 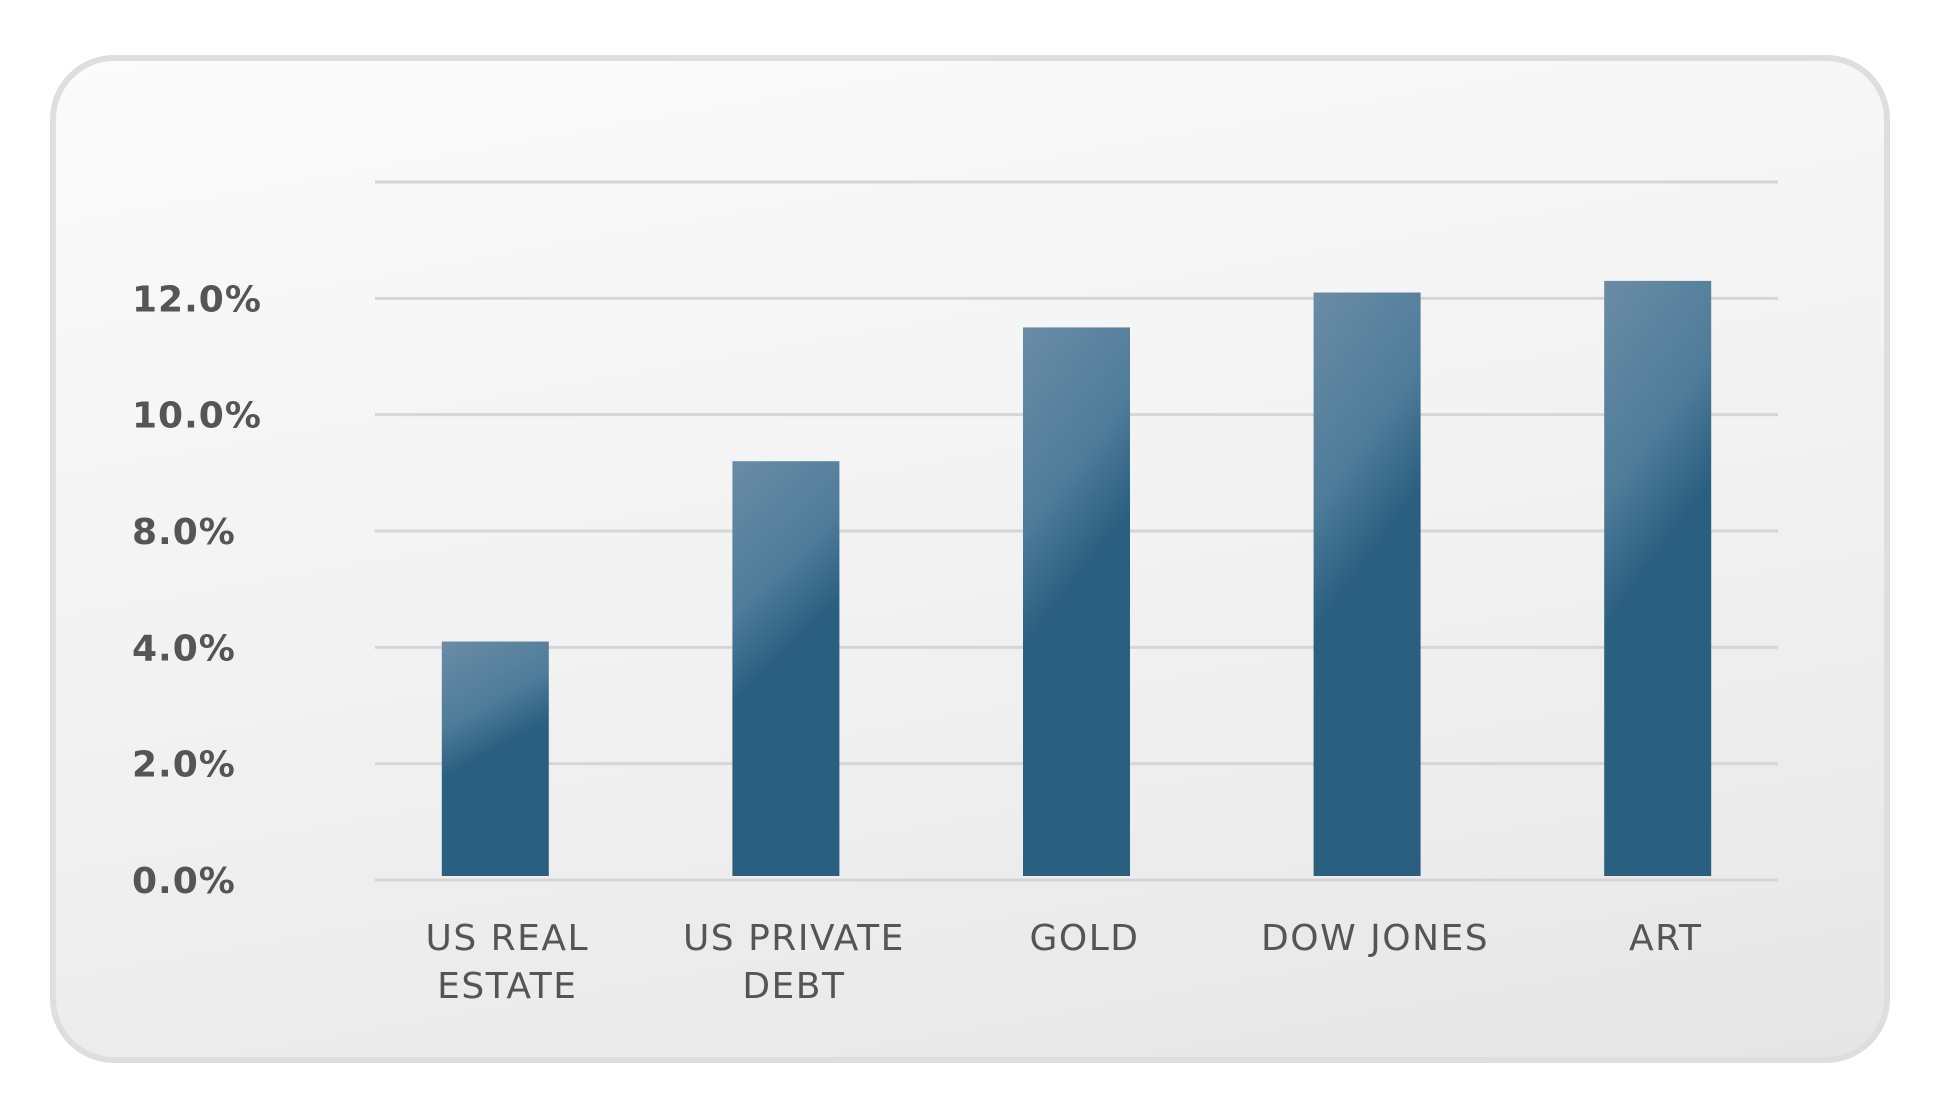 I want to click on x-tick-label: ESTATE, so click(x=507, y=986).